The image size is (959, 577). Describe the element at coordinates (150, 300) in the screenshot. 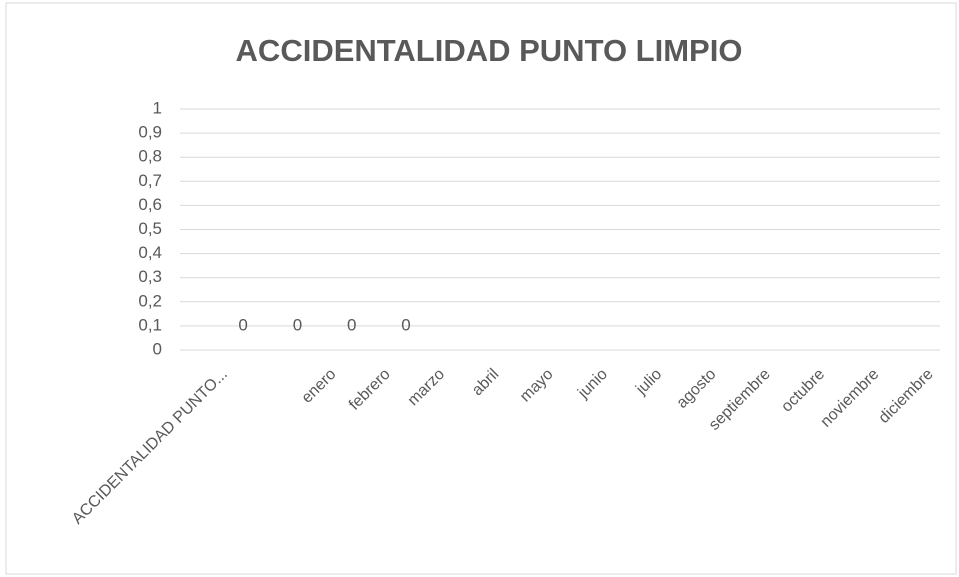

I see `y-tick-label: 0,2` at that location.